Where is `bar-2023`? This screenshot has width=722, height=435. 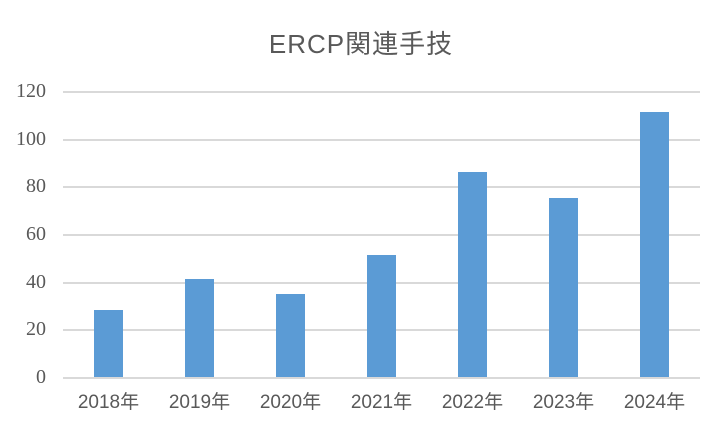
bar-2023 is located at coordinates (563, 287).